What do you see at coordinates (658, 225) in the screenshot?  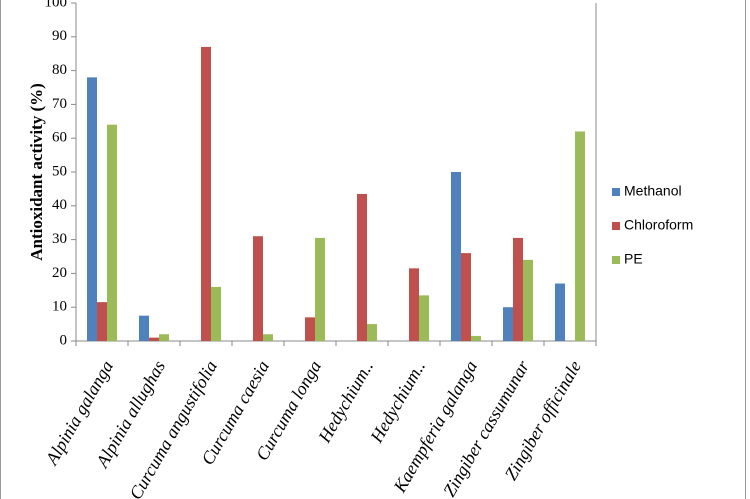 I see `legend-label: Chloroform` at bounding box center [658, 225].